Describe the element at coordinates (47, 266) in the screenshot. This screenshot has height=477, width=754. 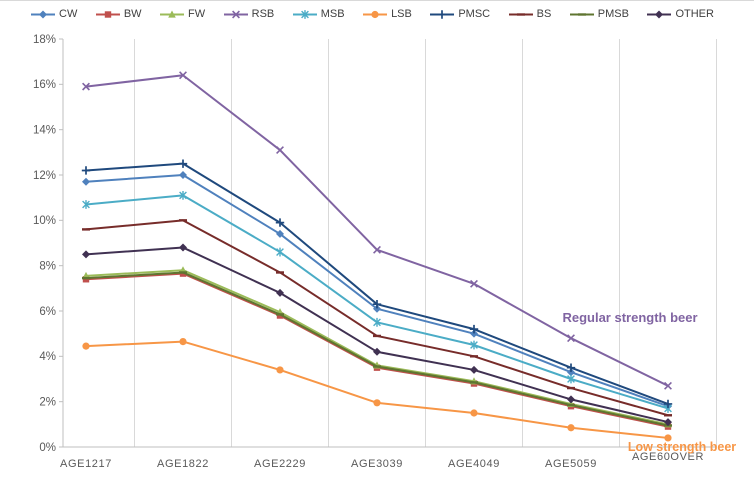
I see `y-axis-label: 8%` at that location.